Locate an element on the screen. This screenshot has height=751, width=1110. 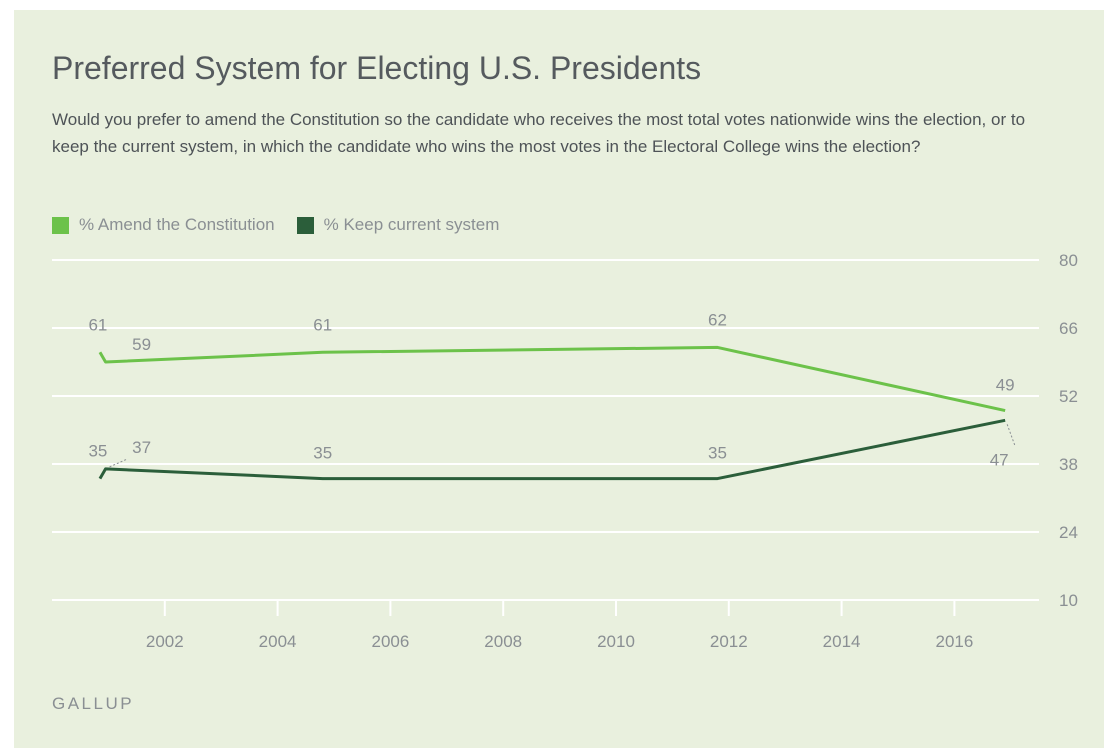
x-tick-label: 2016 is located at coordinates (954, 641).